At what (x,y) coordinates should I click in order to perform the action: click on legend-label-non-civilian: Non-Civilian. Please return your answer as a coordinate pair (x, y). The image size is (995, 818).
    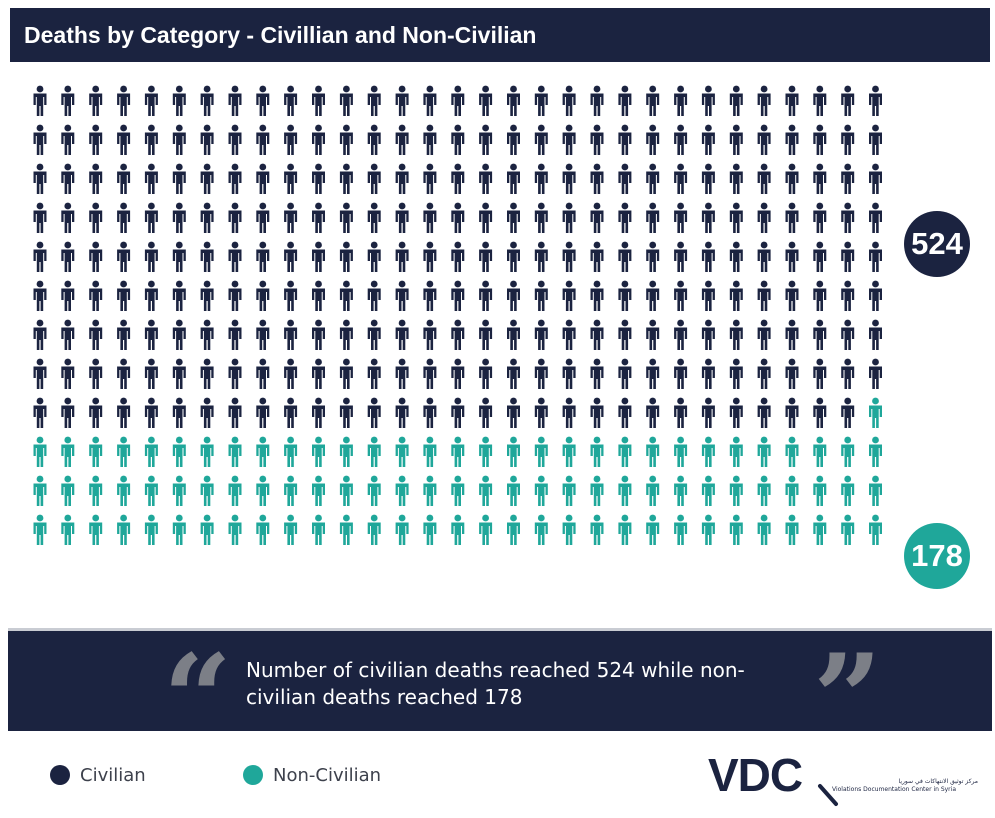
    Looking at the image, I should click on (327, 775).